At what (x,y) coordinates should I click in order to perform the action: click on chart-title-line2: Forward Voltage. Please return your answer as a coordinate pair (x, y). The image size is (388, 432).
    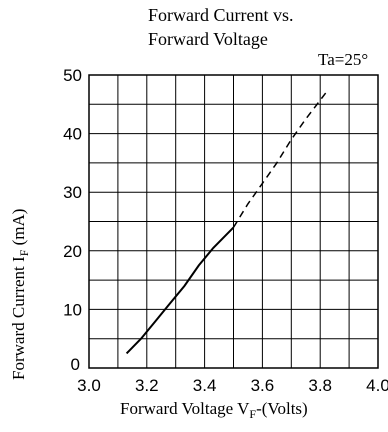
    Looking at the image, I should click on (208, 39).